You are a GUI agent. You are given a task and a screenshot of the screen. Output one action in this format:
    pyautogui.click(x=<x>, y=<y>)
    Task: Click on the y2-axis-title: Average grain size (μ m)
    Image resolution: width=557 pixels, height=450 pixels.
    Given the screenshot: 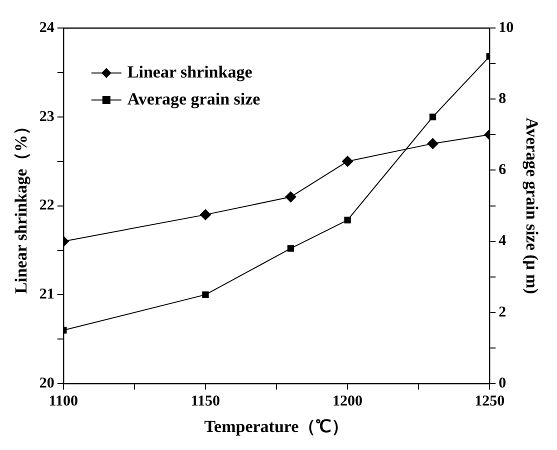 What is the action you would take?
    pyautogui.click(x=532, y=206)
    